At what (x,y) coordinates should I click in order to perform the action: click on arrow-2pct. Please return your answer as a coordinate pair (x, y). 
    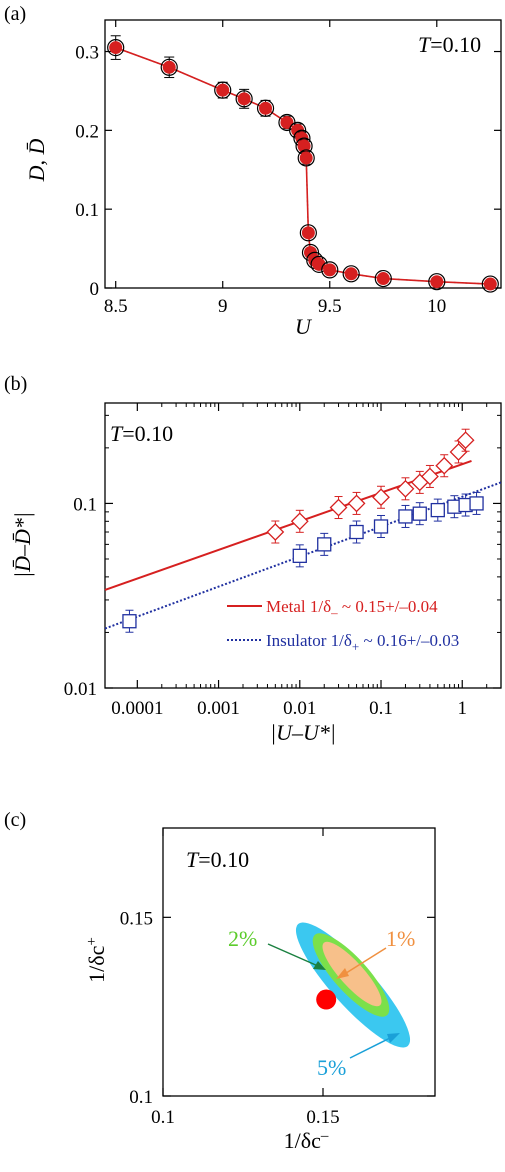
    Looking at the image, I should click on (293, 955).